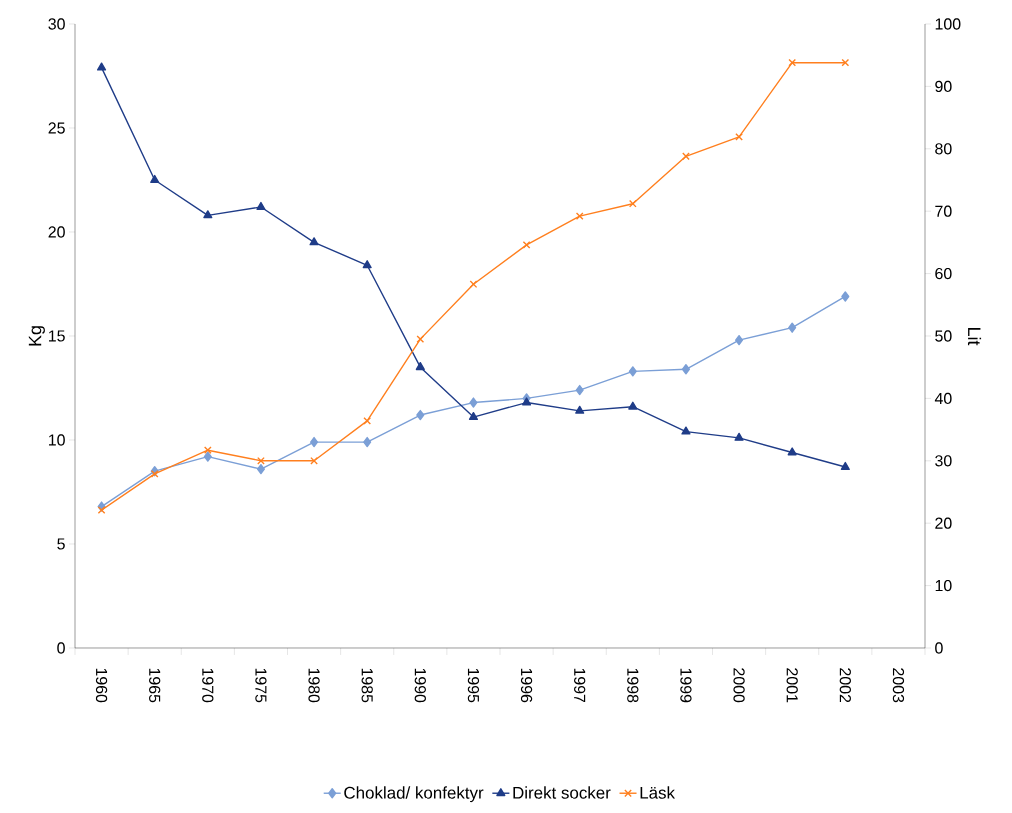  I want to click on x-tick-label: 1980, so click(314, 685).